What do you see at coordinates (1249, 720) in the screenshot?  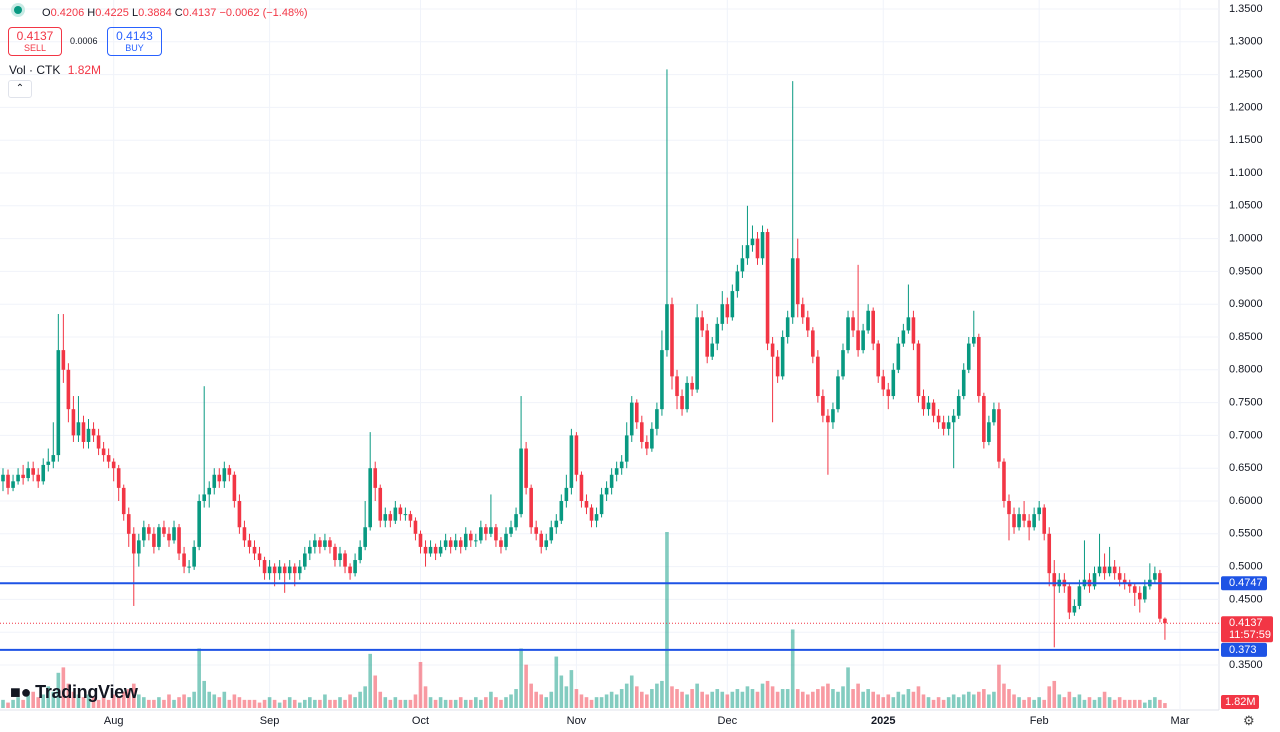 I see `settings-icon: ⚙` at bounding box center [1249, 720].